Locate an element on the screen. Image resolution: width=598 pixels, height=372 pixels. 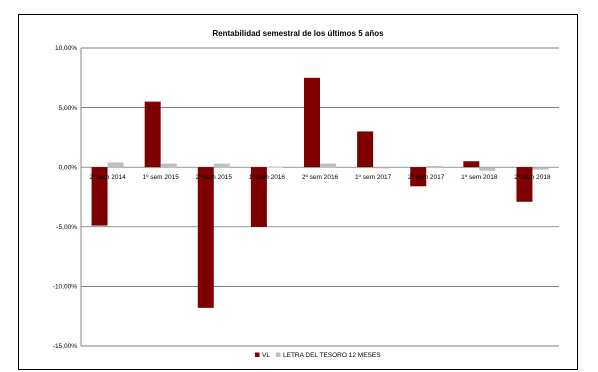
y-axis-ticks: 10,00% 5,00% 0,00% -5,00% -10,00% -15,00% is located at coordinates (65, 197).